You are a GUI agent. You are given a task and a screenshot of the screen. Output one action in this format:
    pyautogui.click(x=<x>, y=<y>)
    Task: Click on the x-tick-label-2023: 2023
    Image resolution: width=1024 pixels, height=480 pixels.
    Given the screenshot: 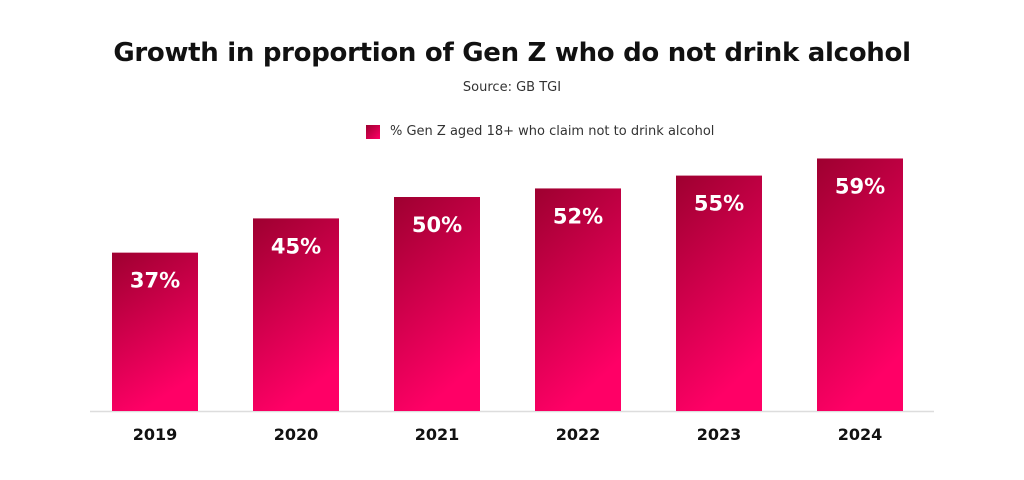 What is the action you would take?
    pyautogui.click(x=719, y=434)
    